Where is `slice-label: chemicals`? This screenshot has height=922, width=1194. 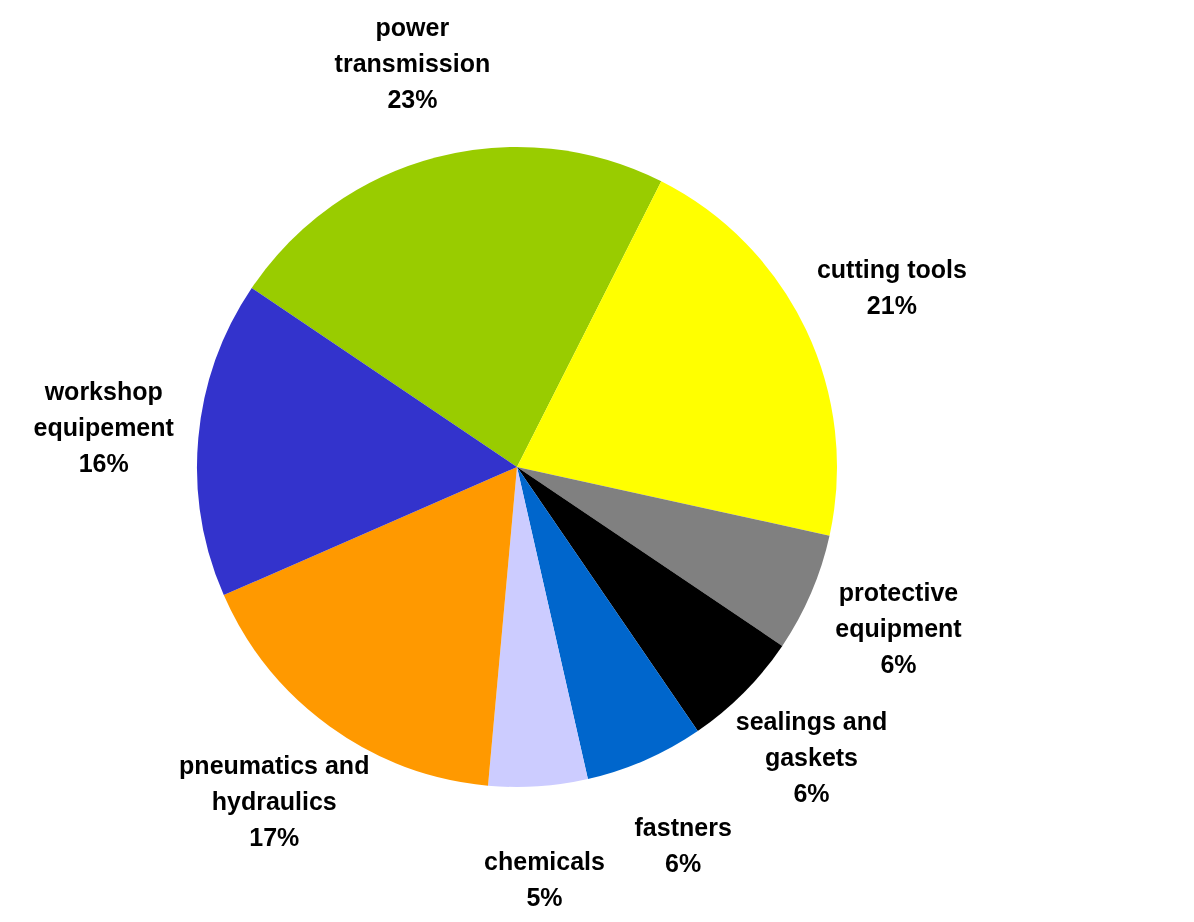 slice-label: chemicals is located at coordinates (544, 860).